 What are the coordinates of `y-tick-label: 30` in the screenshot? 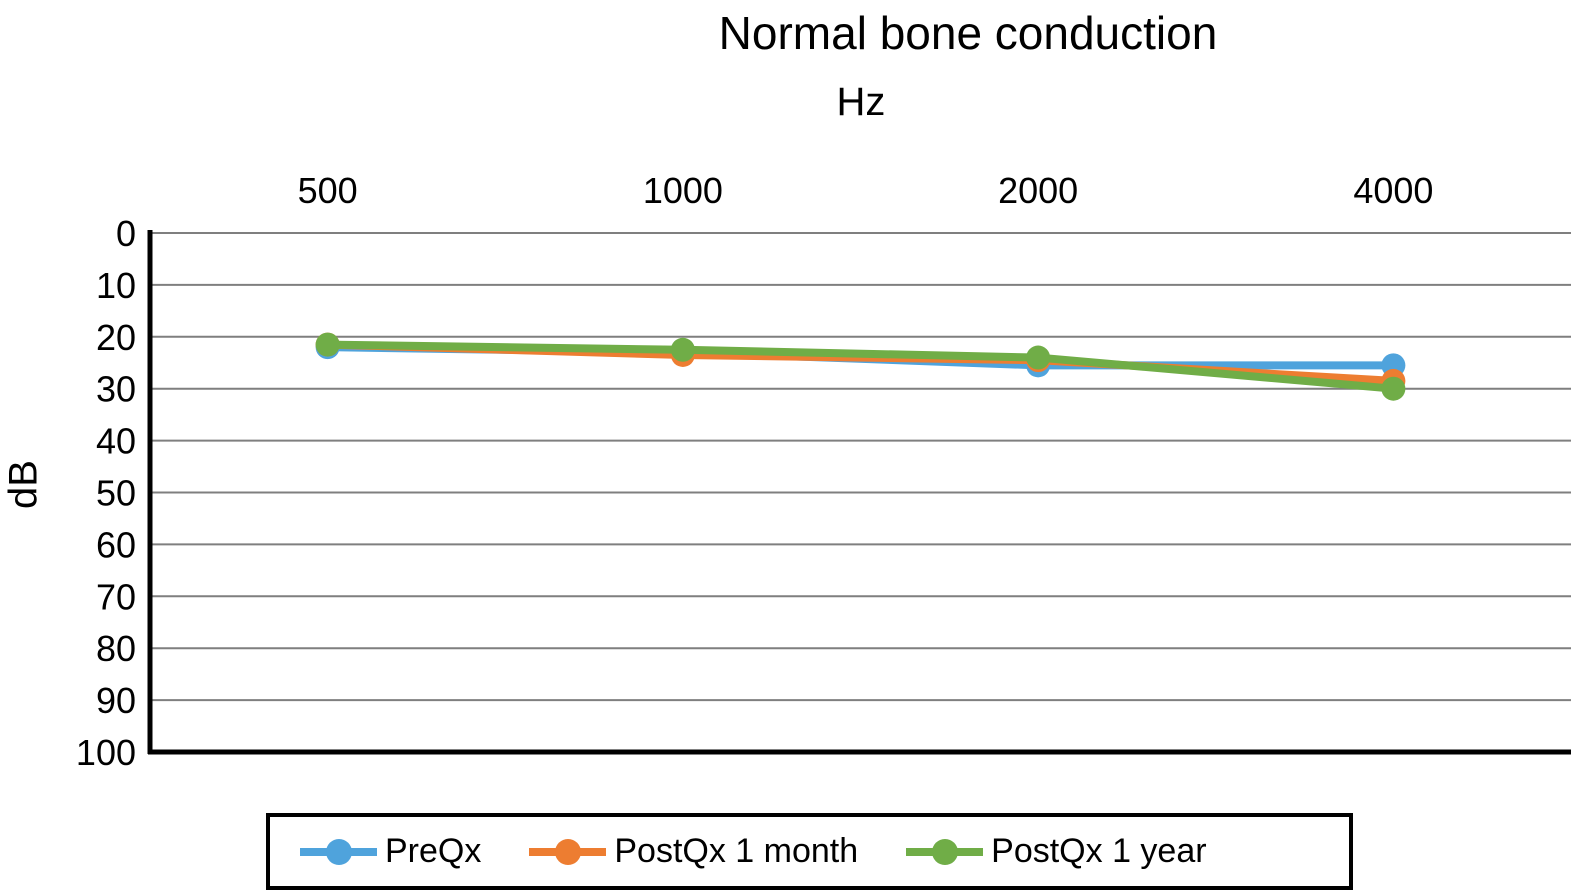 It's located at (116, 389).